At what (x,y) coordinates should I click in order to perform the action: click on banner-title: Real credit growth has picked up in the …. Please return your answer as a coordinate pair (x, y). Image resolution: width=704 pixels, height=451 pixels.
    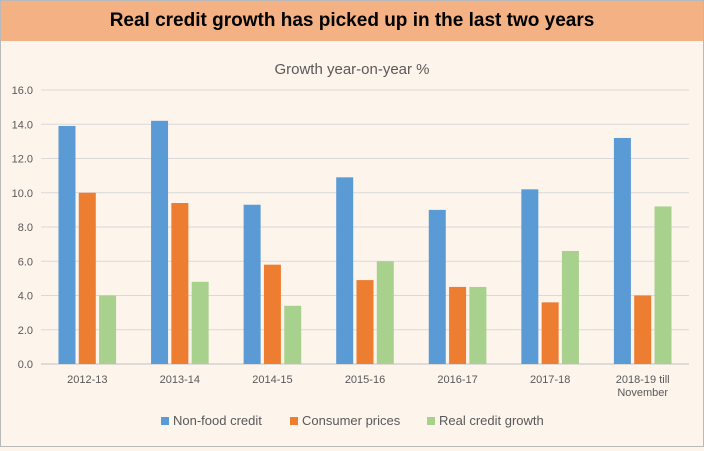
    Looking at the image, I should click on (352, 21).